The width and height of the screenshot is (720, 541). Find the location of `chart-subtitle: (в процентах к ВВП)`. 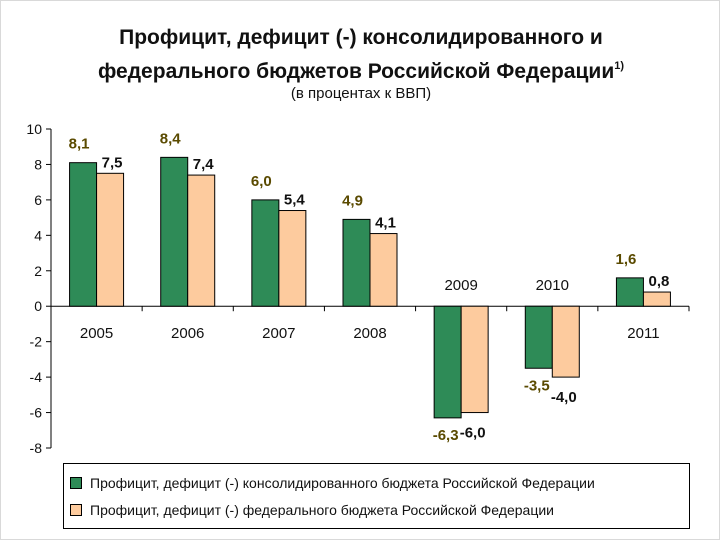

chart-subtitle: (в процентах к ВВП) is located at coordinates (361, 93).